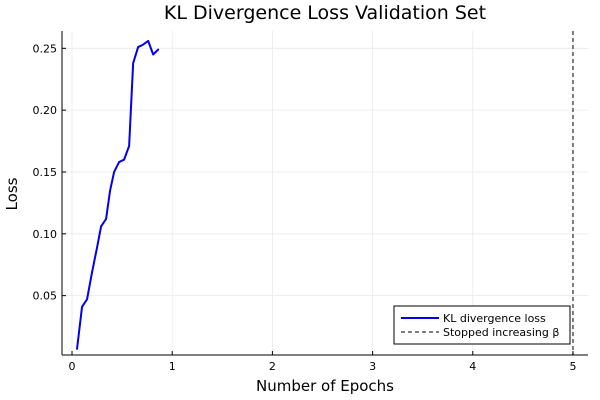 The height and width of the screenshot is (400, 600). What do you see at coordinates (272, 366) in the screenshot?
I see `x-tick-label: 2` at bounding box center [272, 366].